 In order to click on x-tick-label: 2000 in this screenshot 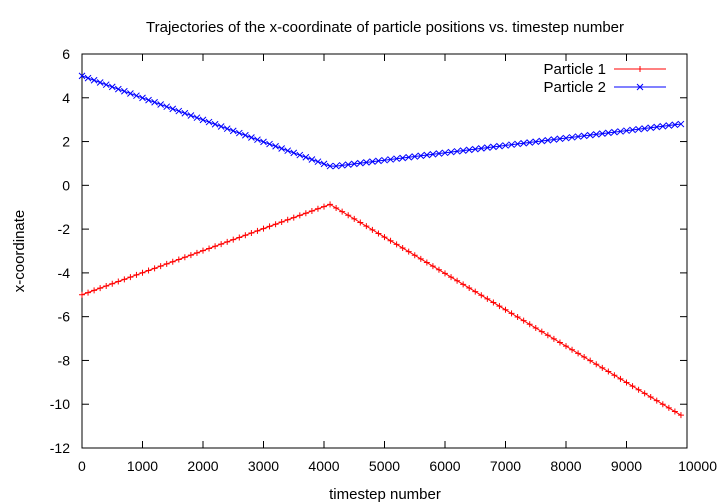, I will do `click(202, 466)`.